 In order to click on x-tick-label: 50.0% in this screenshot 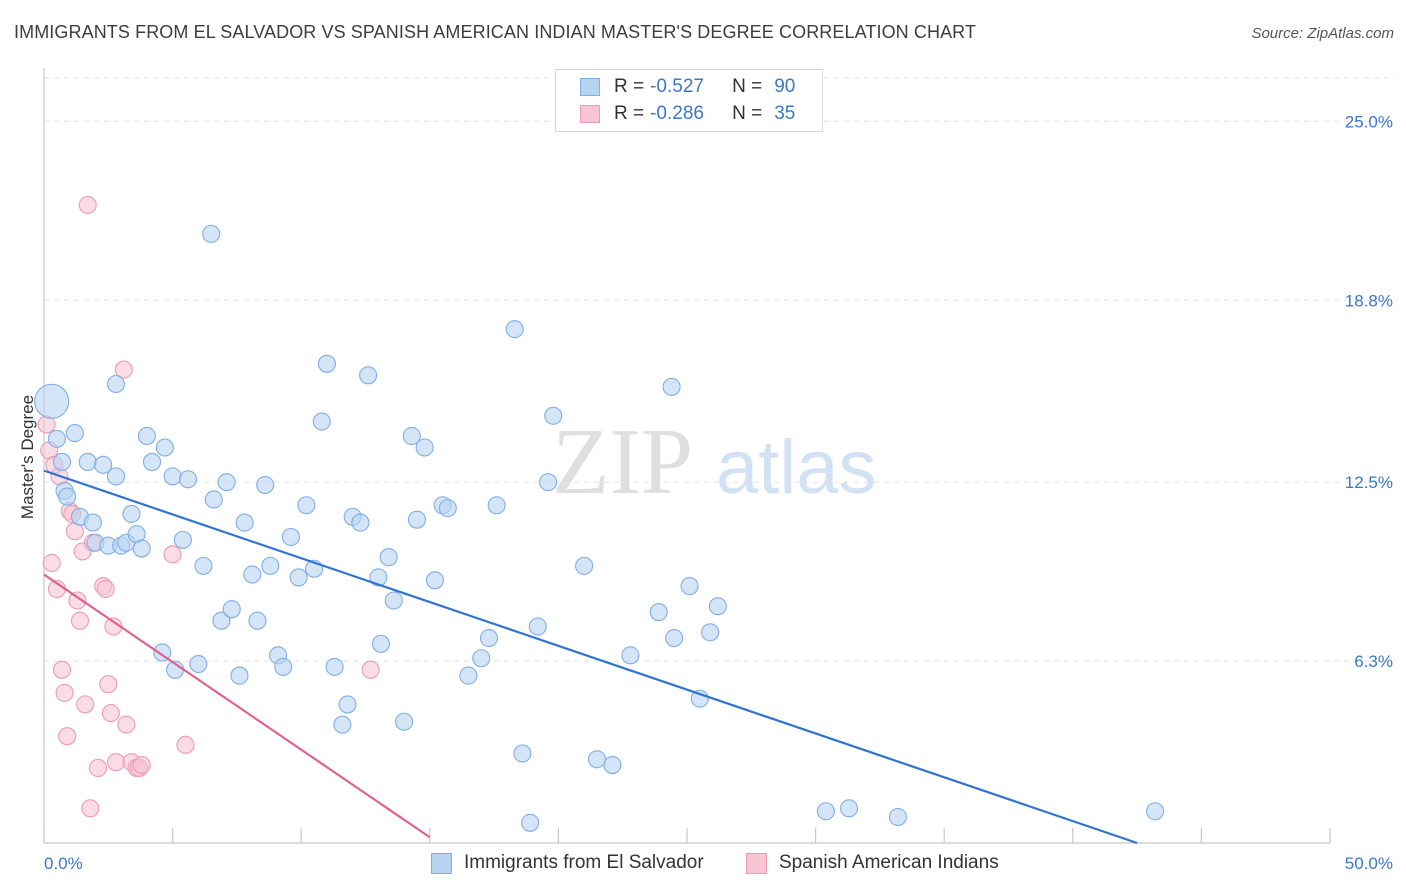, I will do `click(1369, 863)`.